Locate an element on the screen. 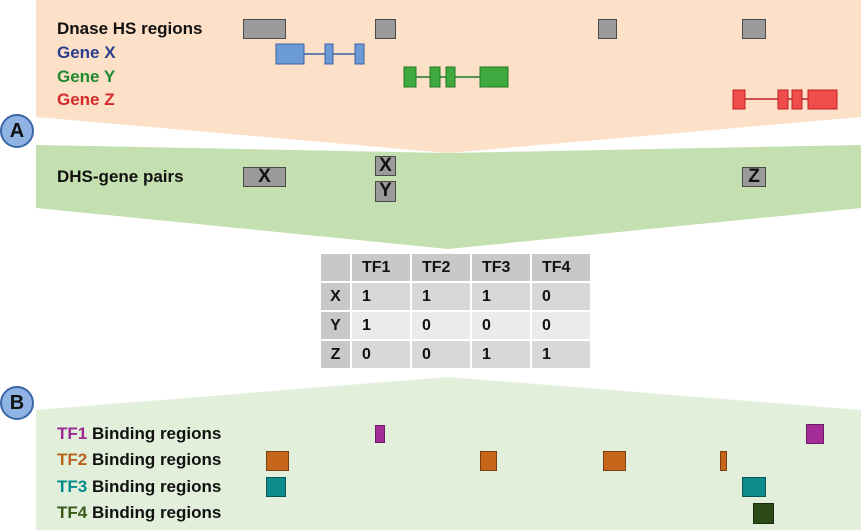  badge-b: B is located at coordinates (17, 403).